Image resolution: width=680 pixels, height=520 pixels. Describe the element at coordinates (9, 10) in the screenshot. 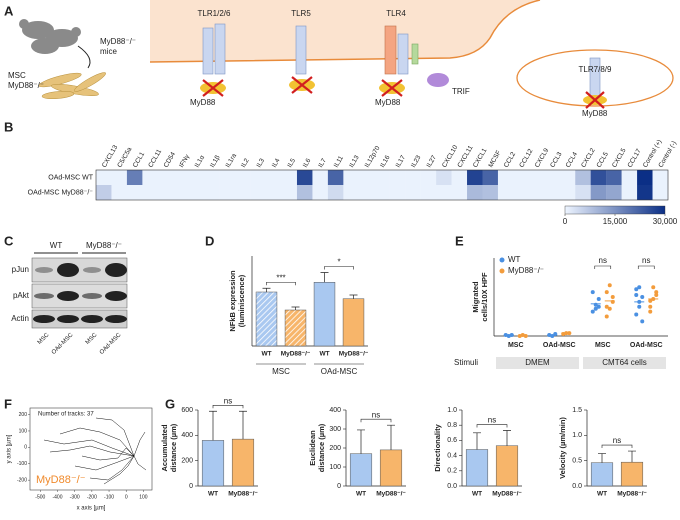

I see `panel-label: A` at that location.